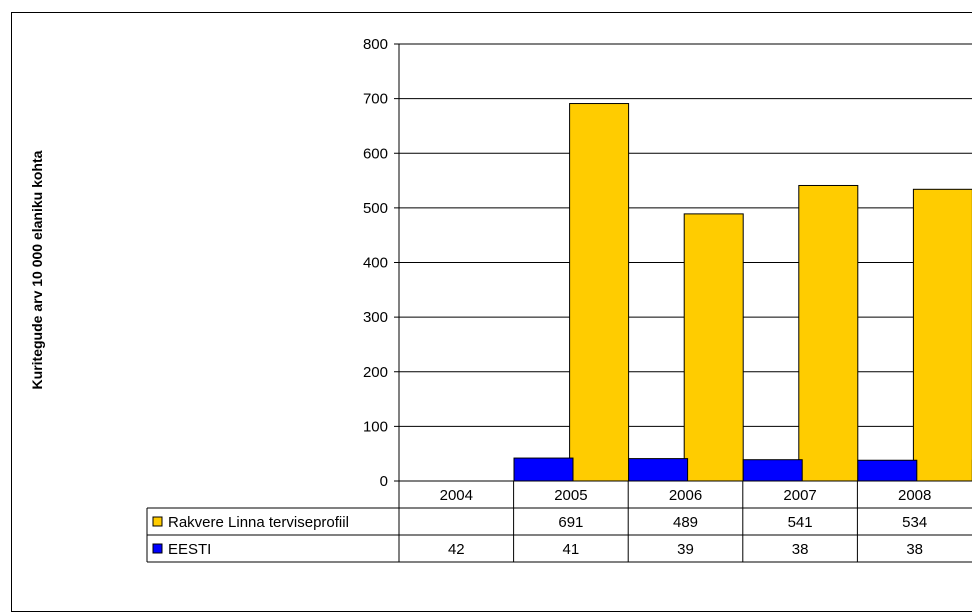 Image resolution: width=972 pixels, height=612 pixels. What do you see at coordinates (914, 495) in the screenshot?
I see `x-tick-label: 2008` at bounding box center [914, 495].